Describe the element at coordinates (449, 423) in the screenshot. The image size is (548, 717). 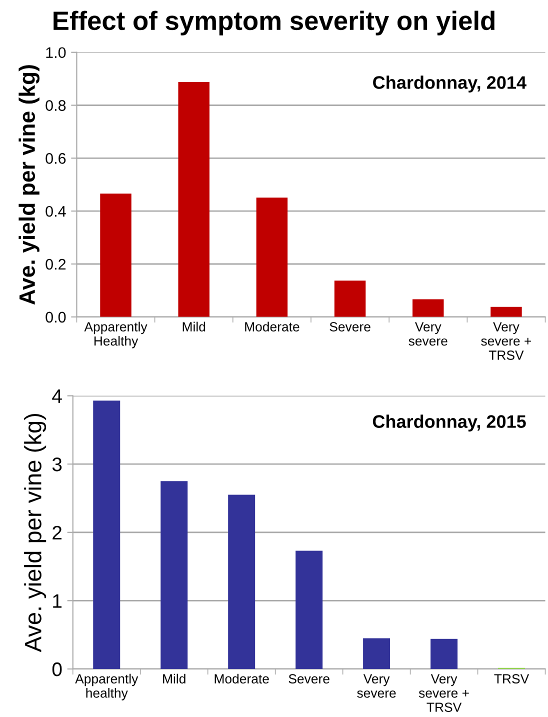
I see `annotation: Chardonnay, 2015` at that location.